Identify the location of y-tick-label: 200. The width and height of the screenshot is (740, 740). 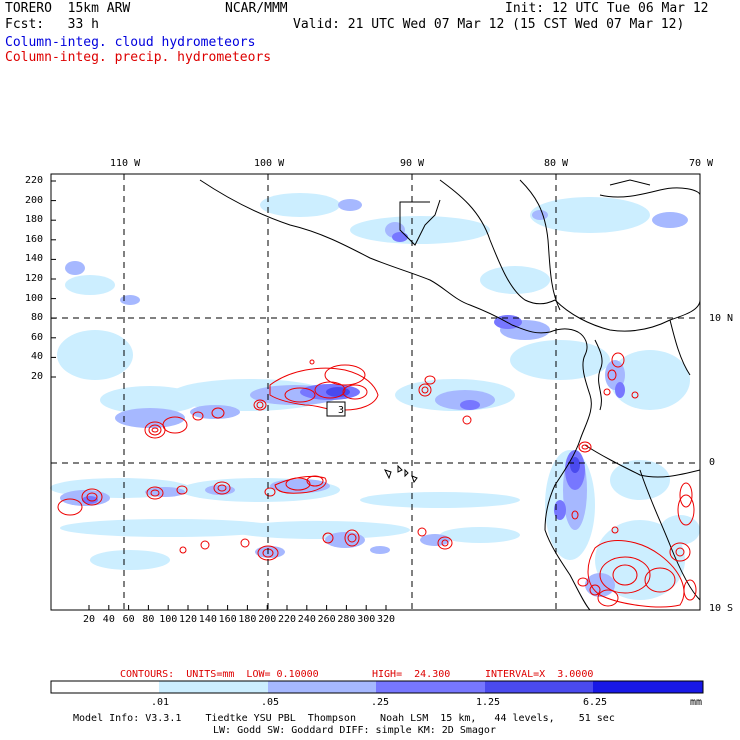
(34, 200).